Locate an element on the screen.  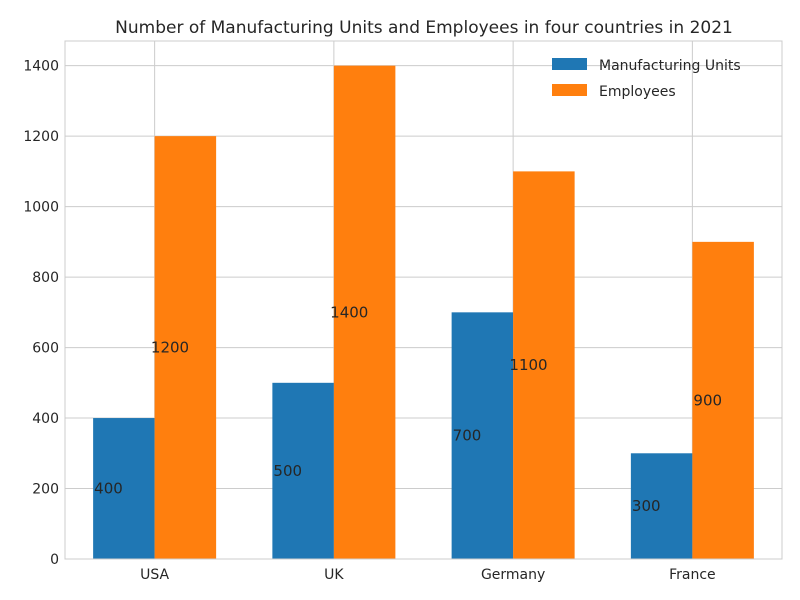
data-label: 700 is located at coordinates (467, 436).